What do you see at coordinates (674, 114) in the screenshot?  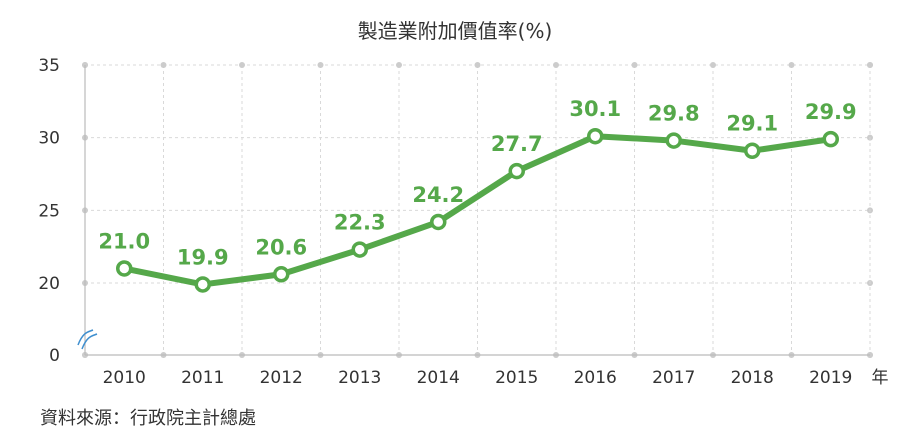 I see `data-label: 29.8` at bounding box center [674, 114].